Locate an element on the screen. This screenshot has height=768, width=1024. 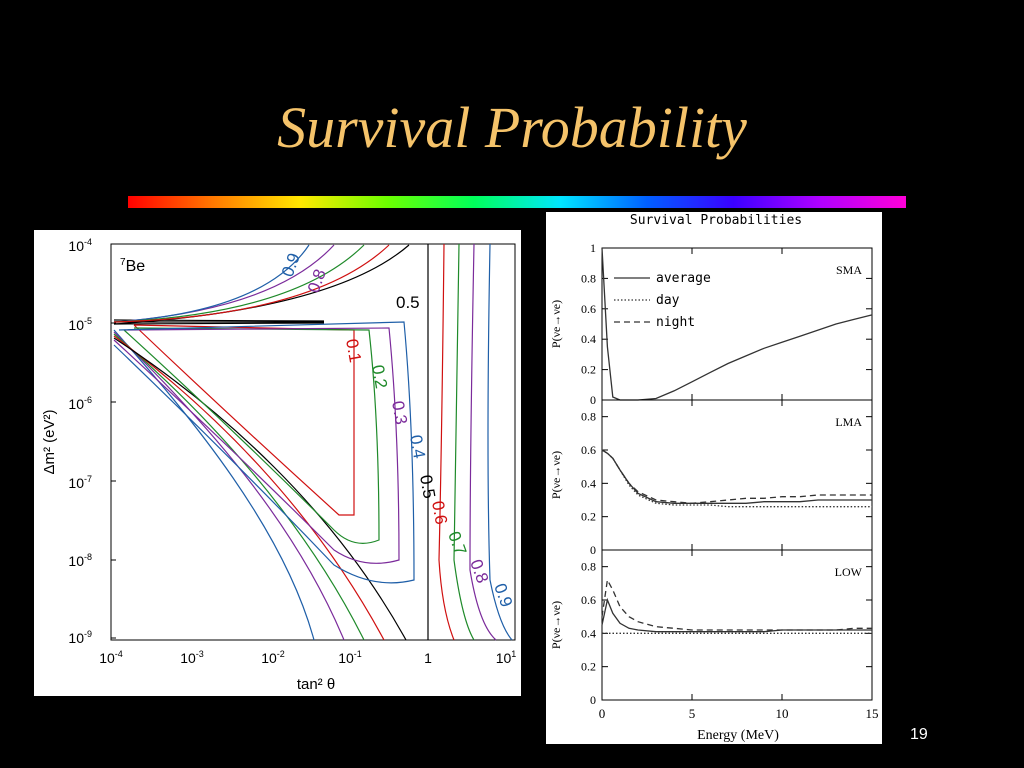
y-tick-label: 10⁻⁶ is located at coordinates (80, 403).